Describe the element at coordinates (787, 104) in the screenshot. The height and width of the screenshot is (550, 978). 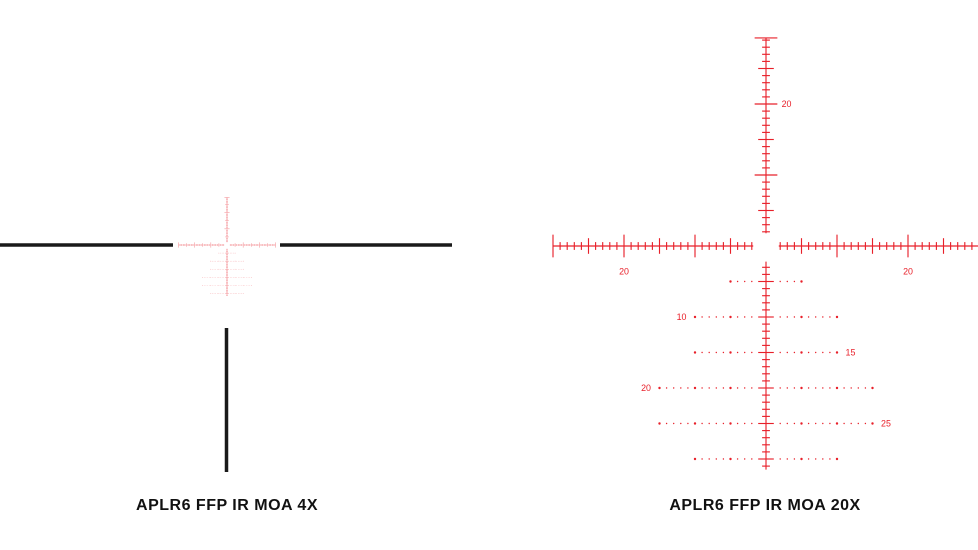
I see `elevation-label: 20` at that location.